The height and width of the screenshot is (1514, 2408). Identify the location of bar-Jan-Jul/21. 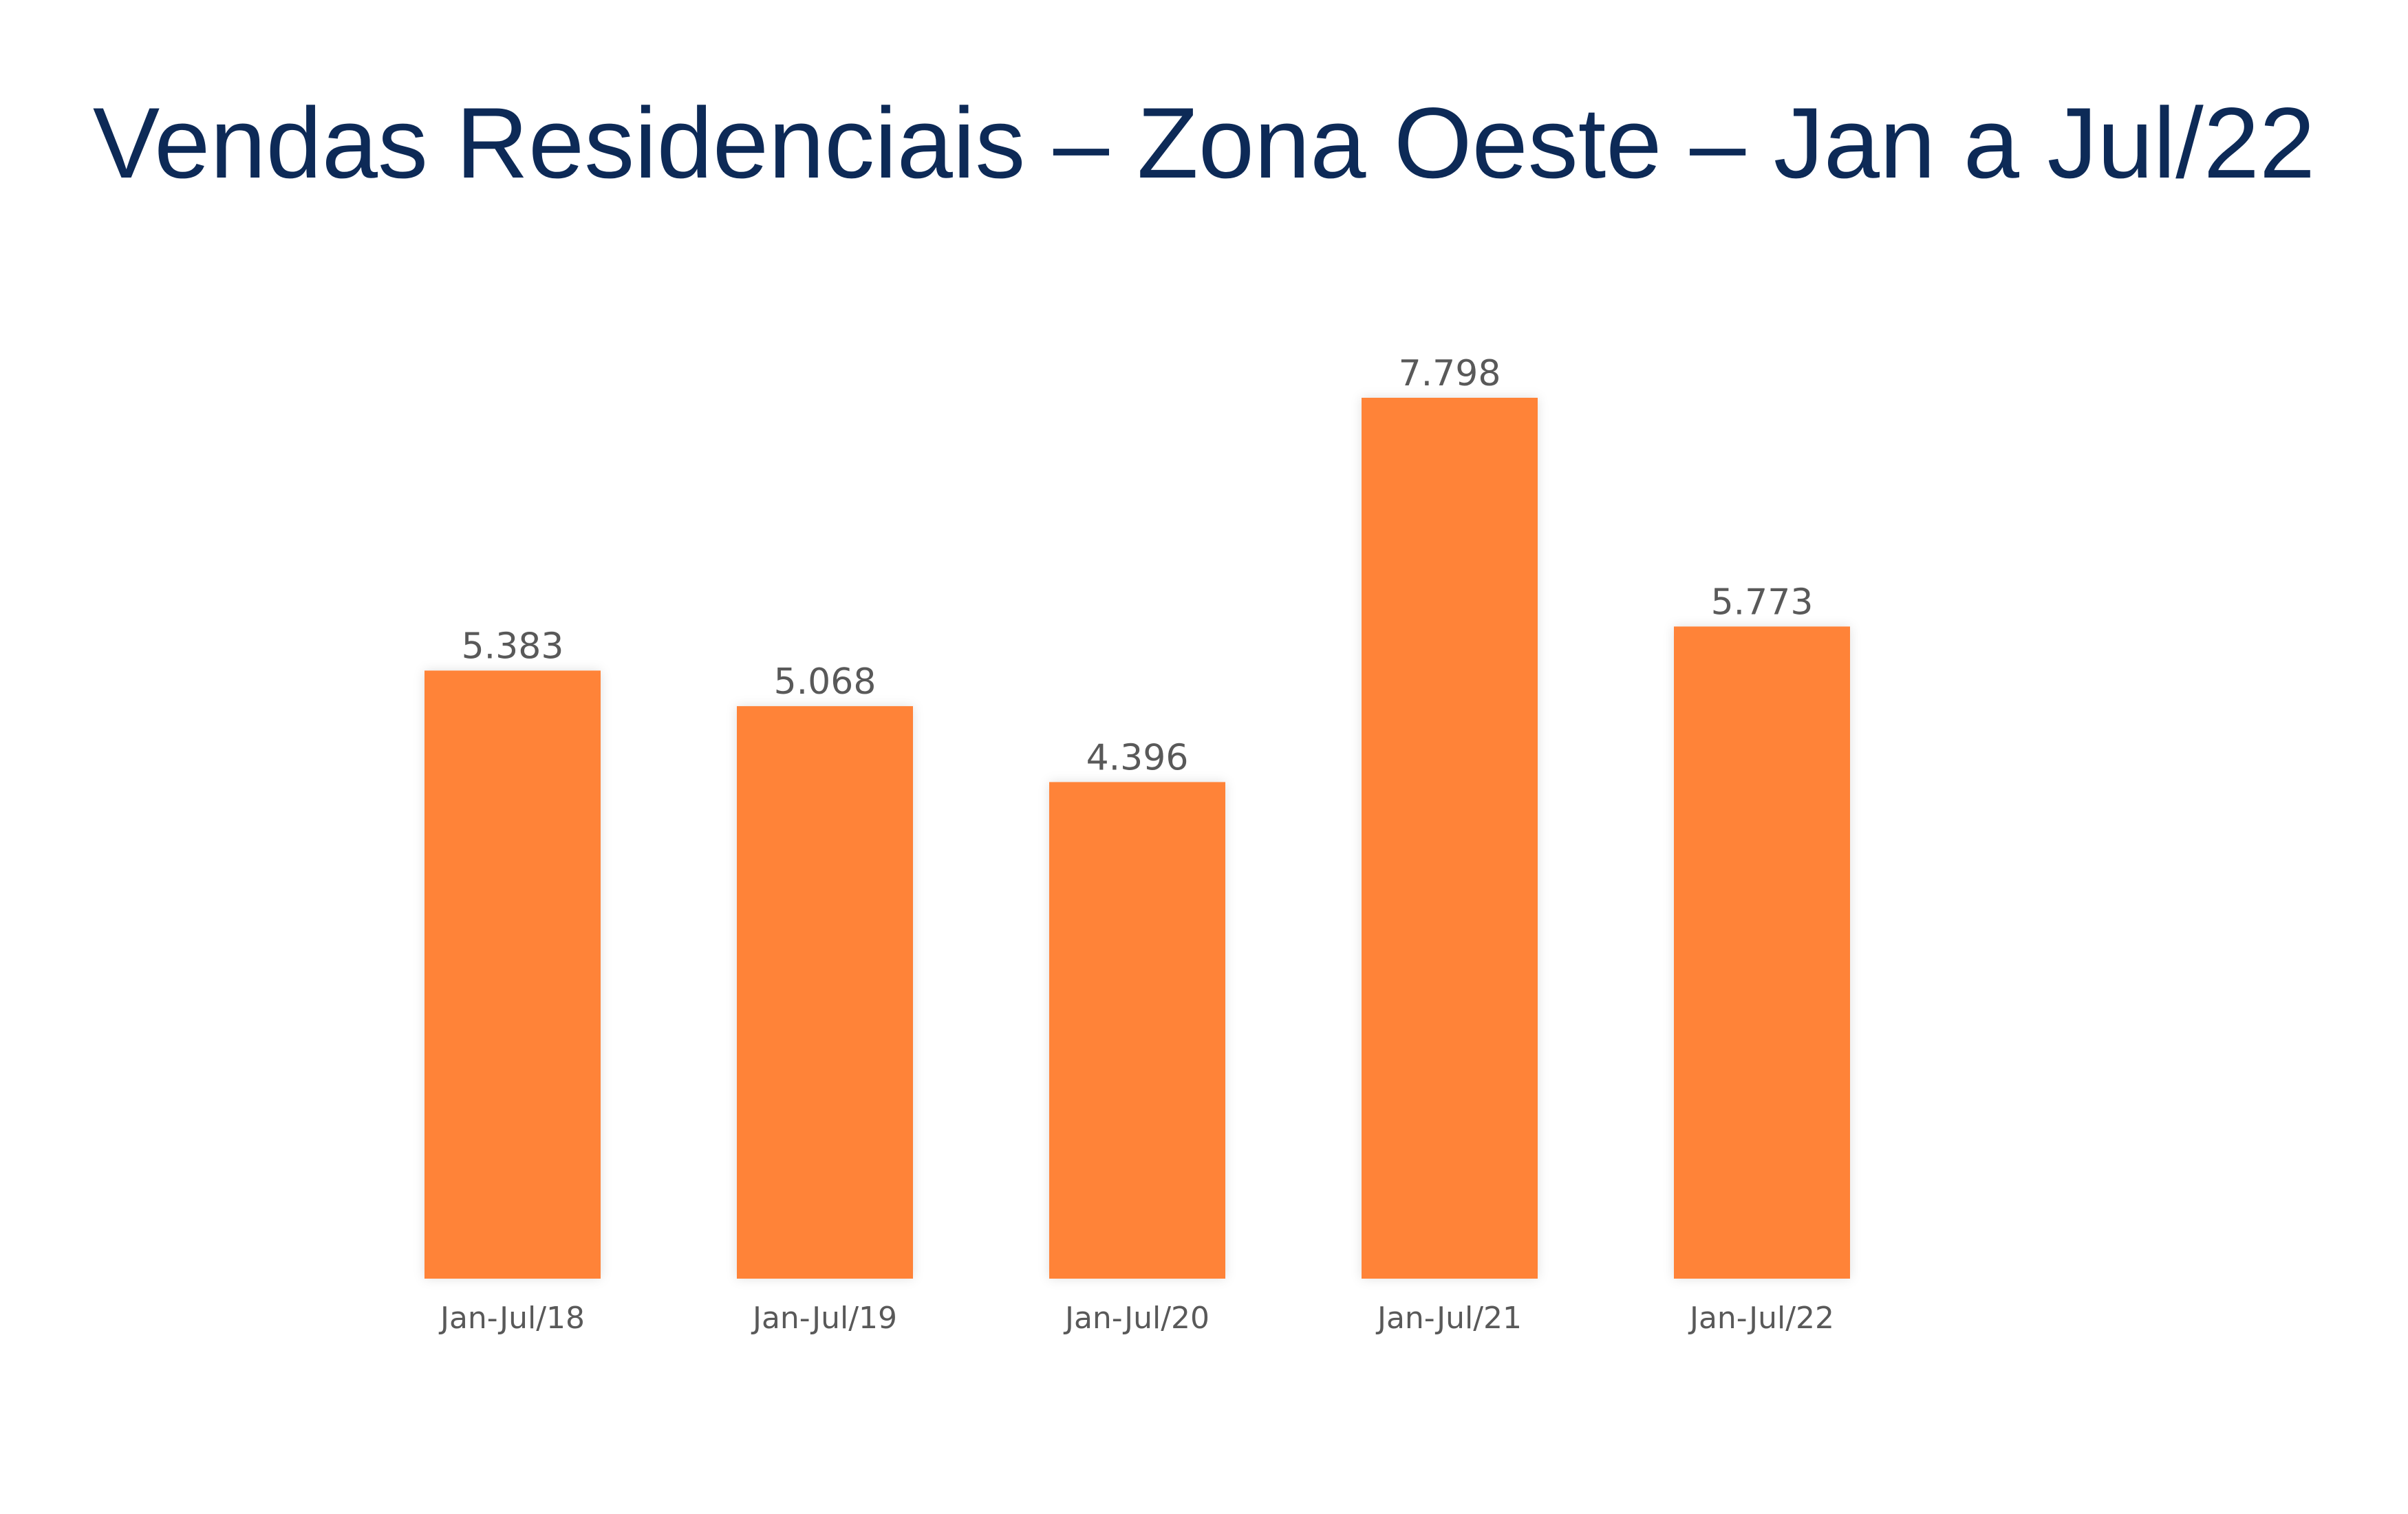
(1450, 839).